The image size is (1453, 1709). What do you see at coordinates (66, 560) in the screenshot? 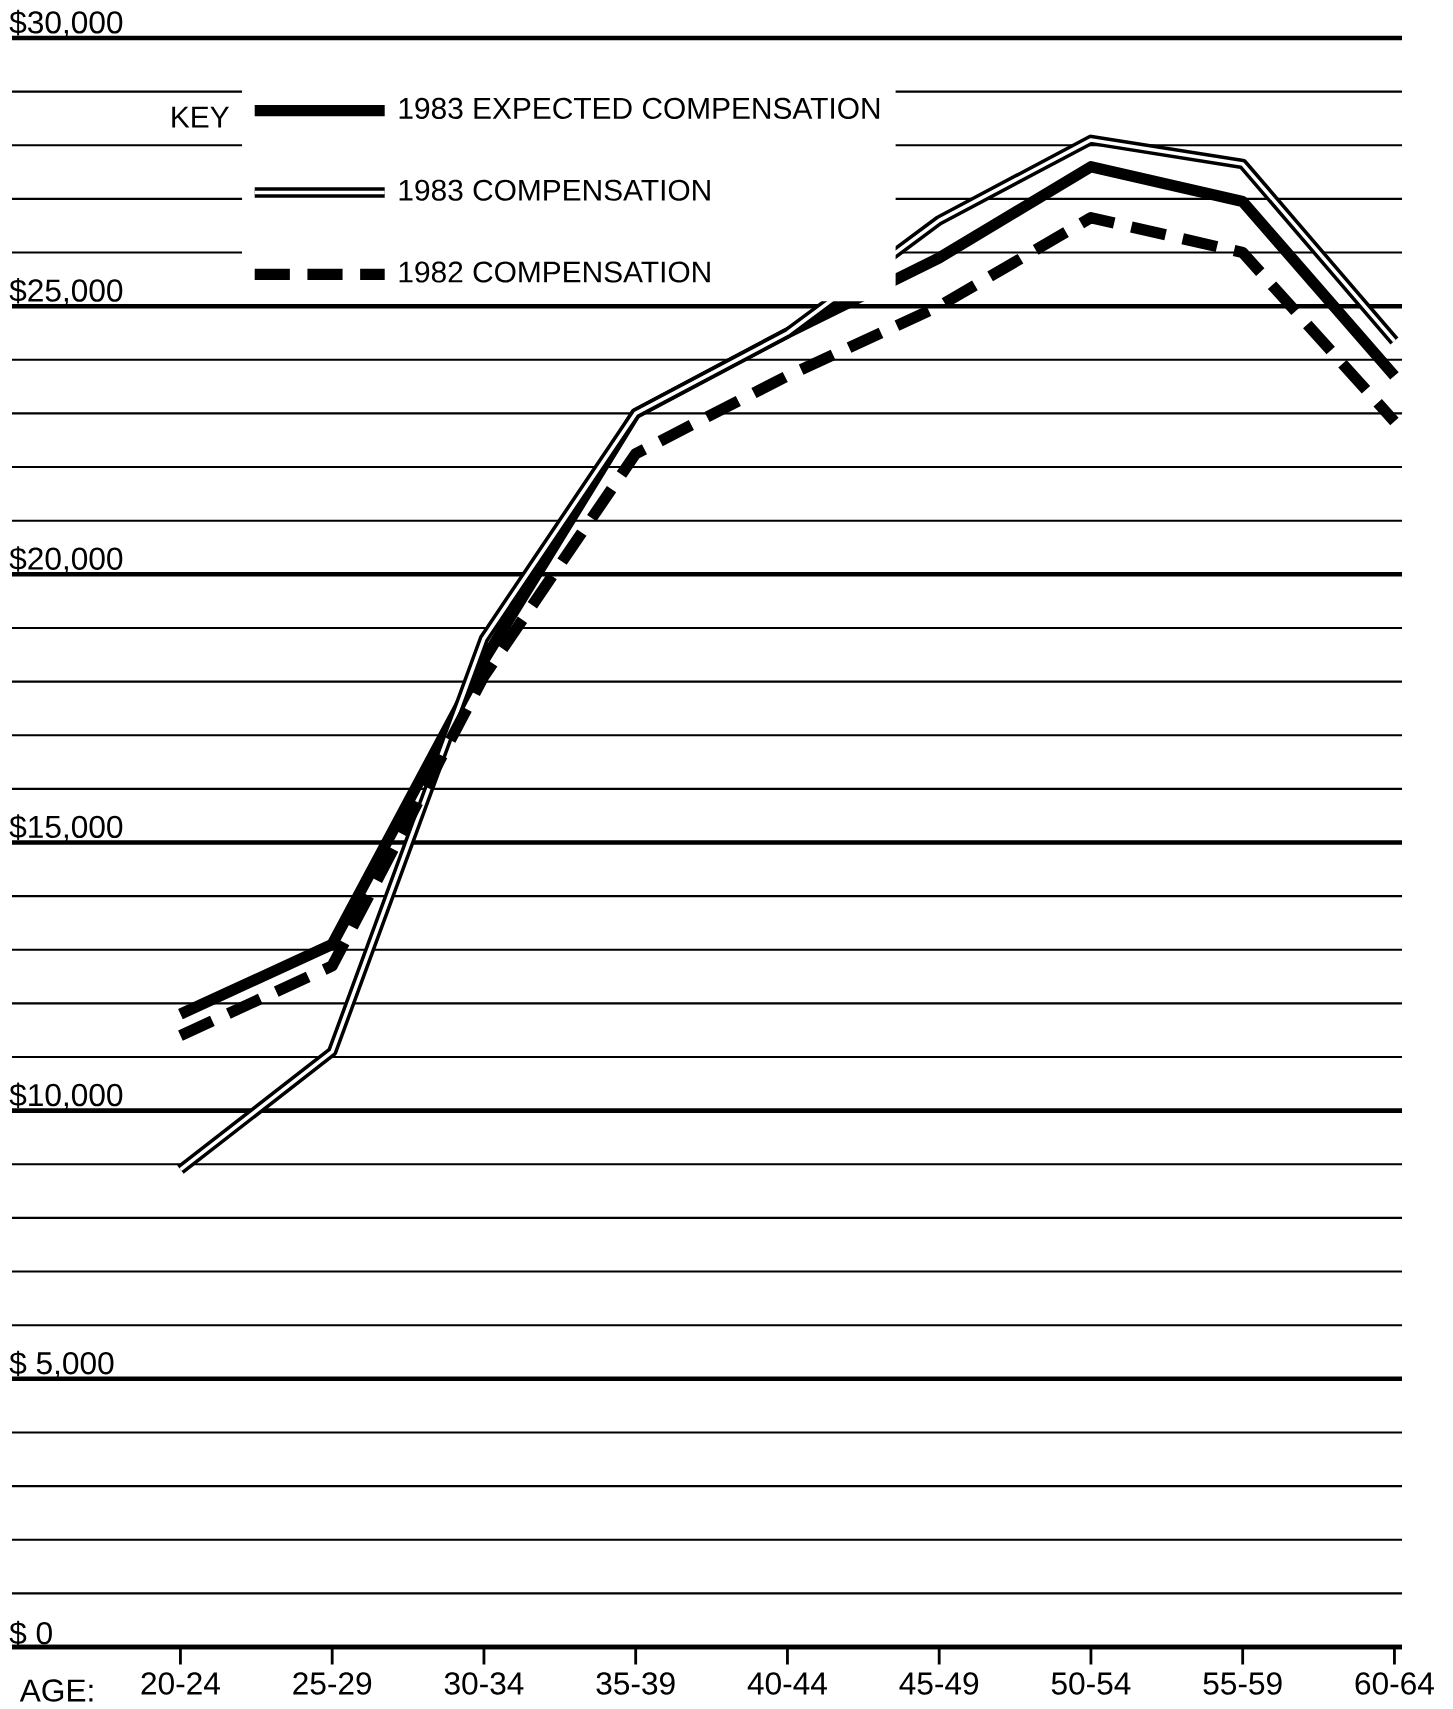
I see `y-tick-label: $20,000` at bounding box center [66, 560].